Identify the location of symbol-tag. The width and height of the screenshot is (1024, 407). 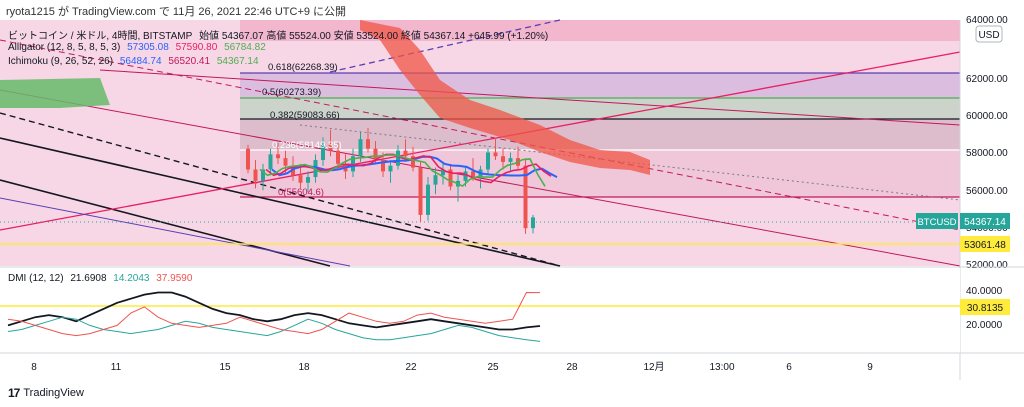
(937, 221).